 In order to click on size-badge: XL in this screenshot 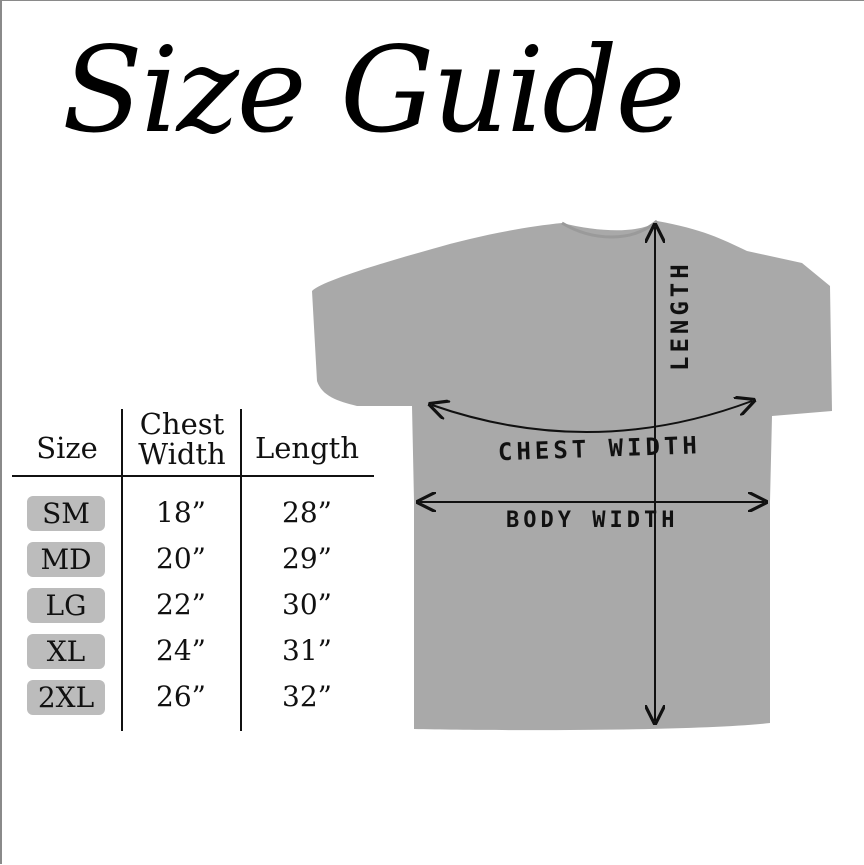, I will do `click(66, 651)`.